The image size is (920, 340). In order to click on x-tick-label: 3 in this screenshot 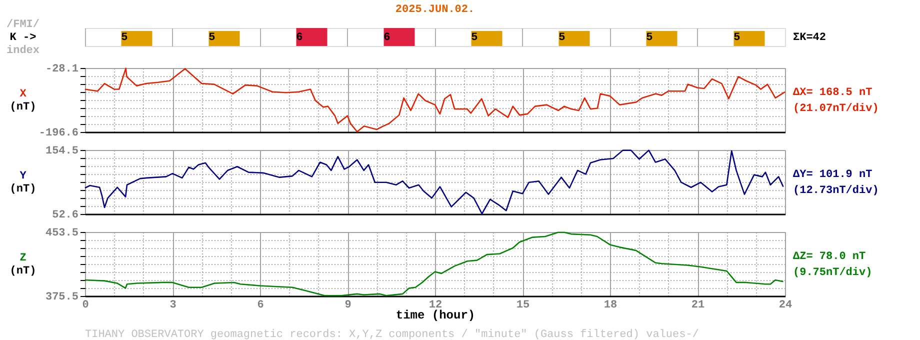, I will do `click(173, 306)`.